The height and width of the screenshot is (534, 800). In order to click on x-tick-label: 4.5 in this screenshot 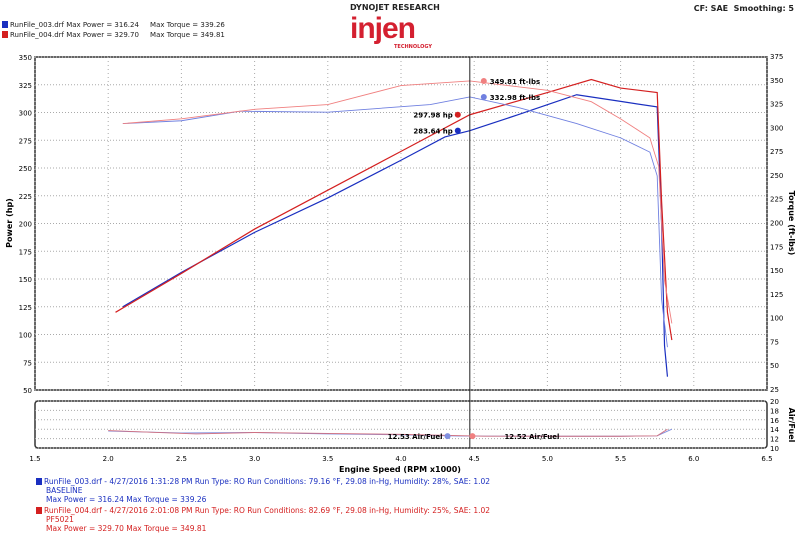, I will do `click(474, 459)`.